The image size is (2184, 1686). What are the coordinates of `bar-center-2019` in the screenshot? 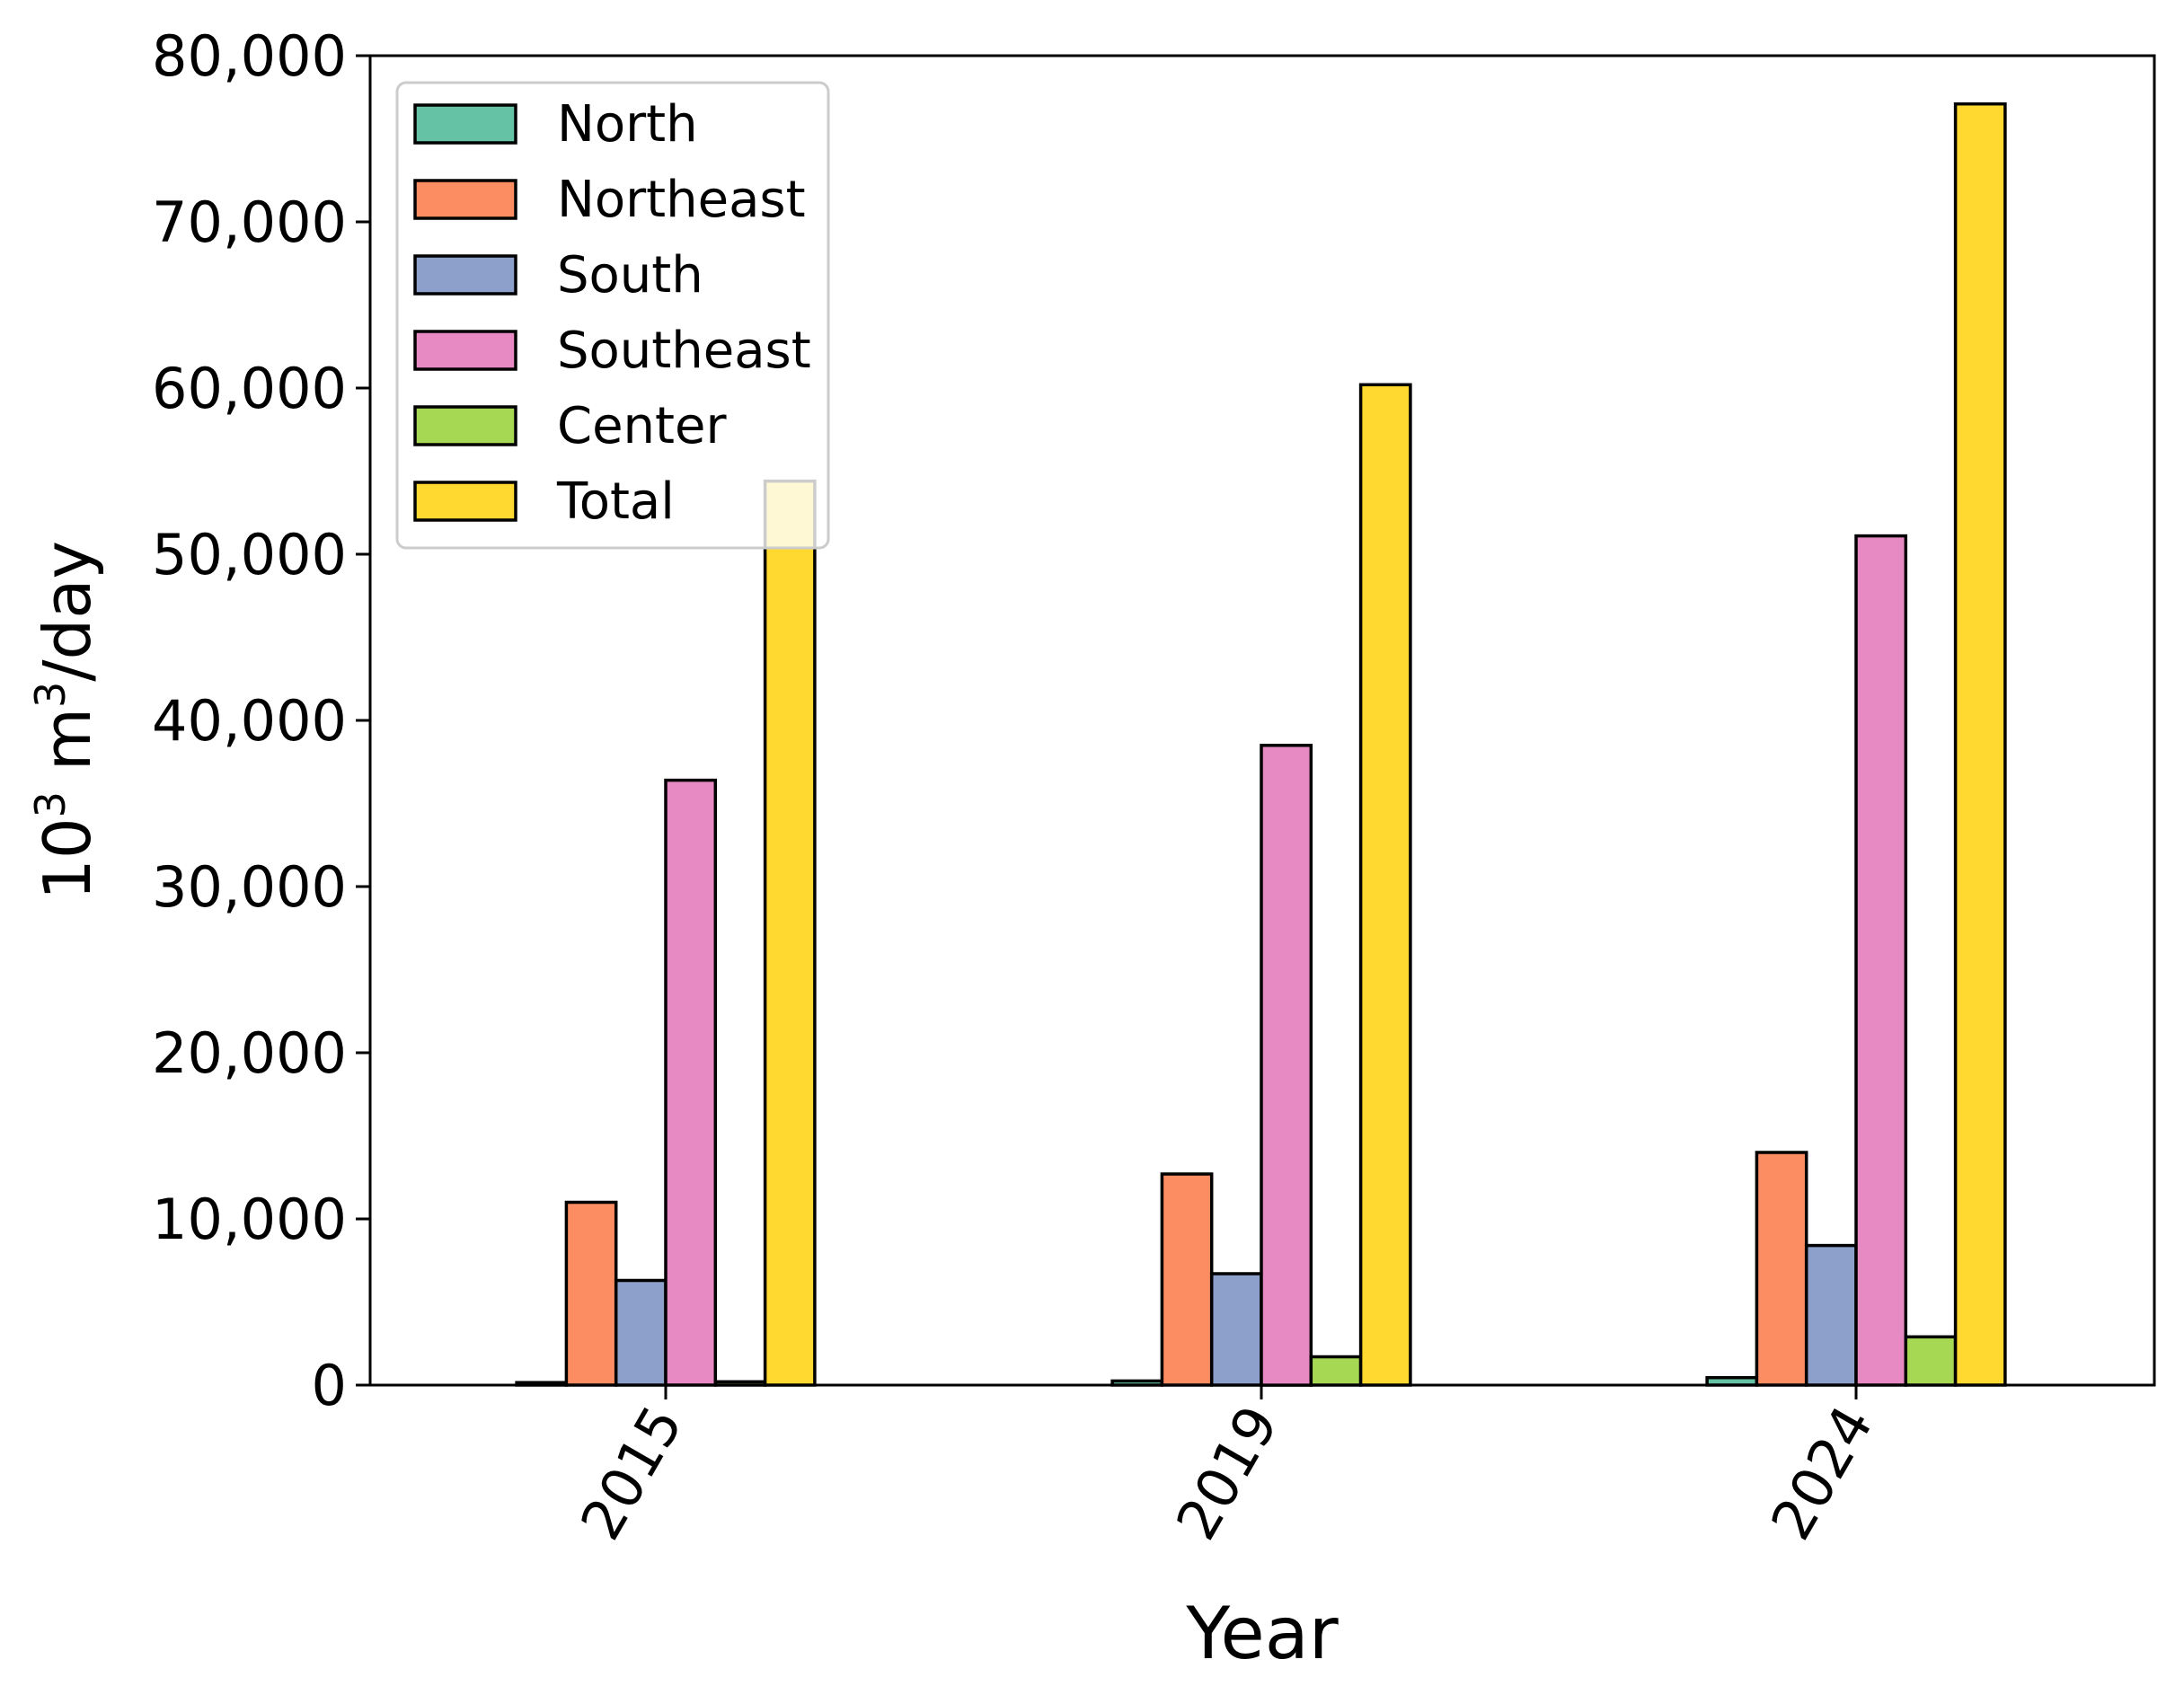 It's located at (1336, 1371).